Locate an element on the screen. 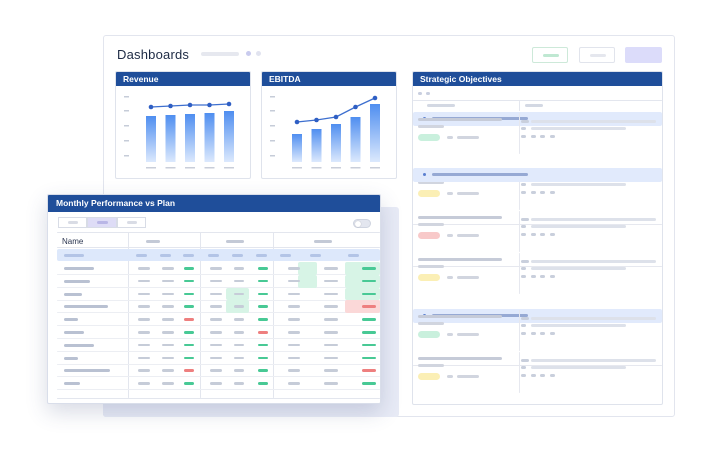 This screenshot has width=722, height=453. header-button-primary is located at coordinates (643, 55).